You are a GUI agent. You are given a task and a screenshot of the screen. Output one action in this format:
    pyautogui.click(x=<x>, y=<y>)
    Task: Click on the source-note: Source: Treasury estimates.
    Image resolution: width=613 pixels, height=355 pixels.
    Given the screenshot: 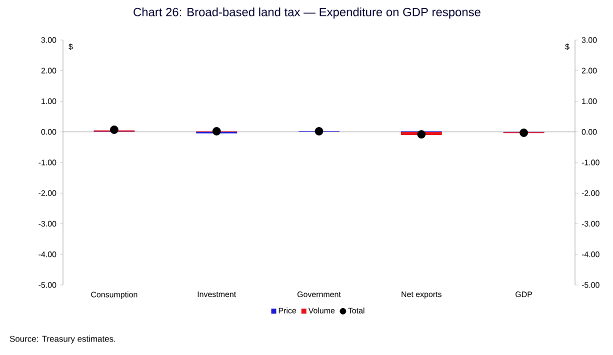 What is the action you would take?
    pyautogui.click(x=63, y=340)
    